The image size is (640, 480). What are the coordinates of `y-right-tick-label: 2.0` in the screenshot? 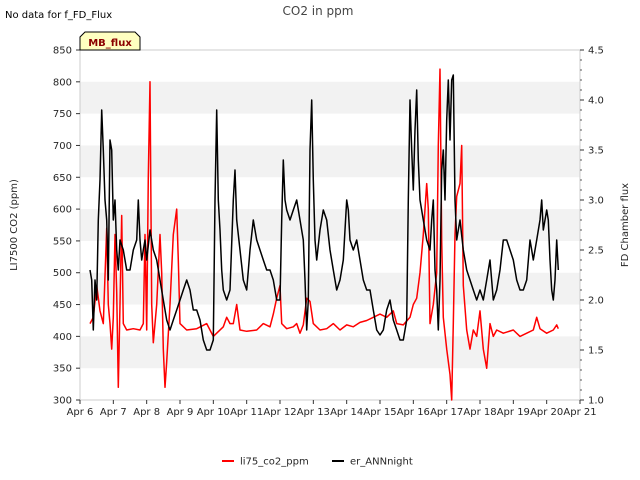 It's located at (596, 301).